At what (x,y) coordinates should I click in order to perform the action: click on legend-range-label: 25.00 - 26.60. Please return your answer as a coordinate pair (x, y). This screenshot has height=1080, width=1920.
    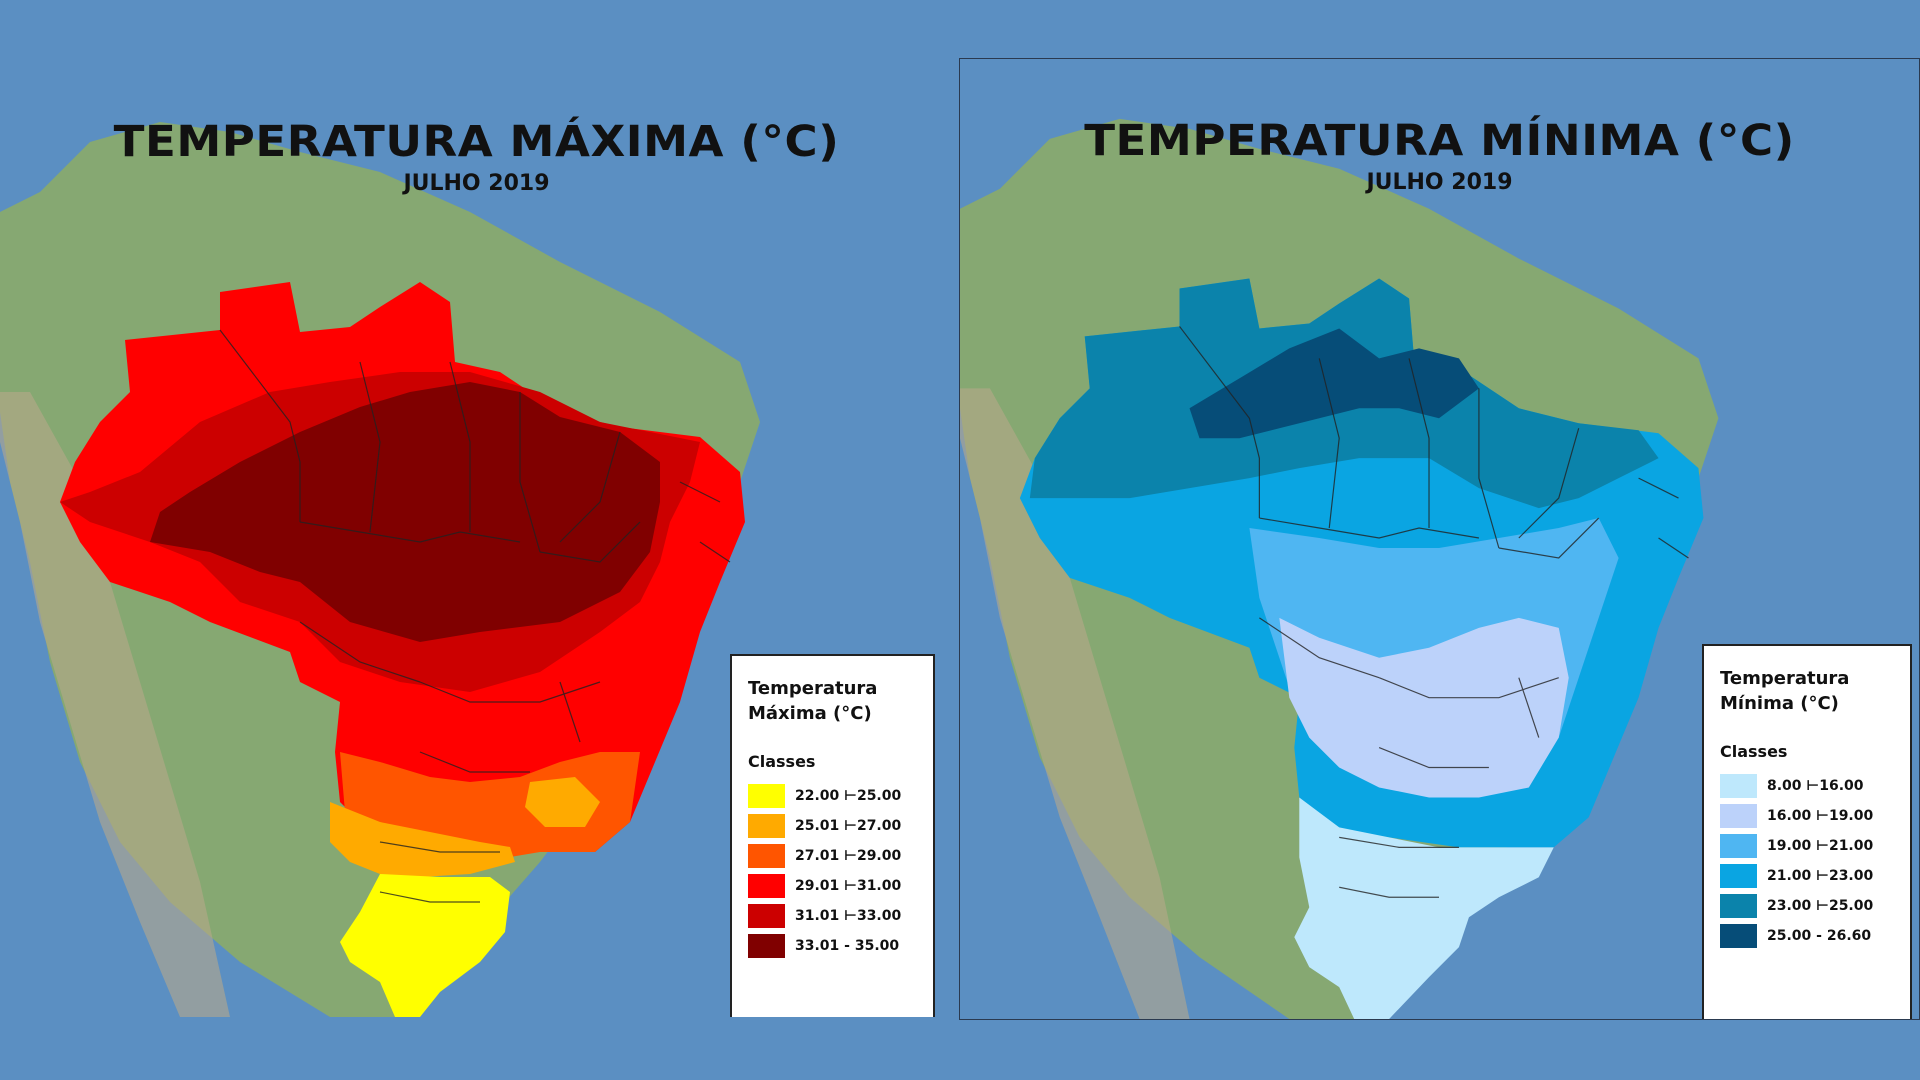
    Looking at the image, I should click on (1819, 936).